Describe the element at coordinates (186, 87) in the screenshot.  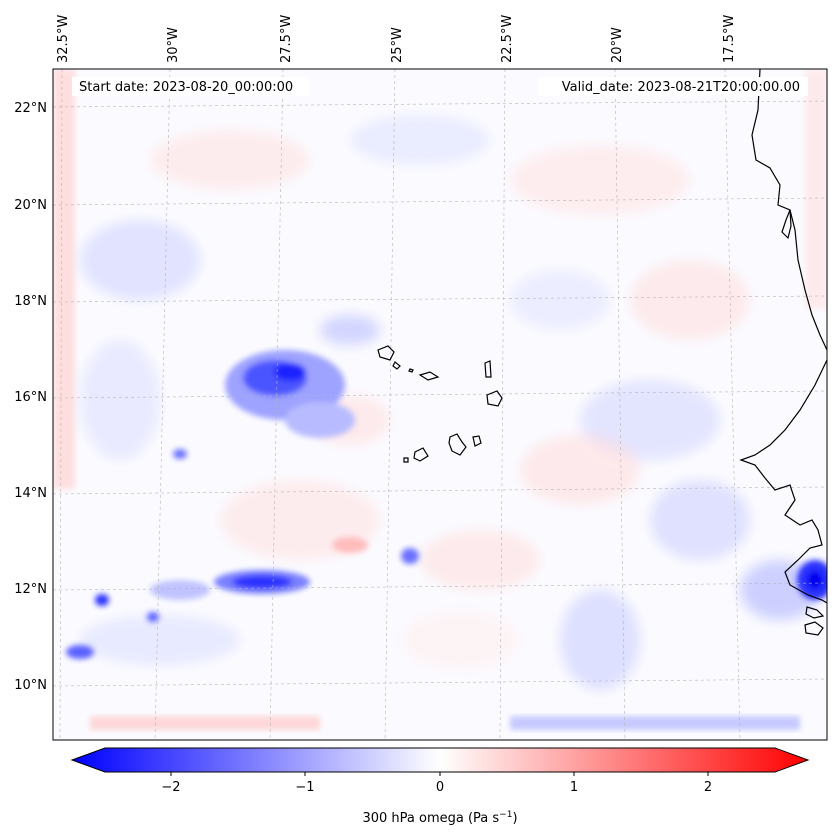
I see `start-date-label: Start date: 2023-08-20_00:00:00` at that location.